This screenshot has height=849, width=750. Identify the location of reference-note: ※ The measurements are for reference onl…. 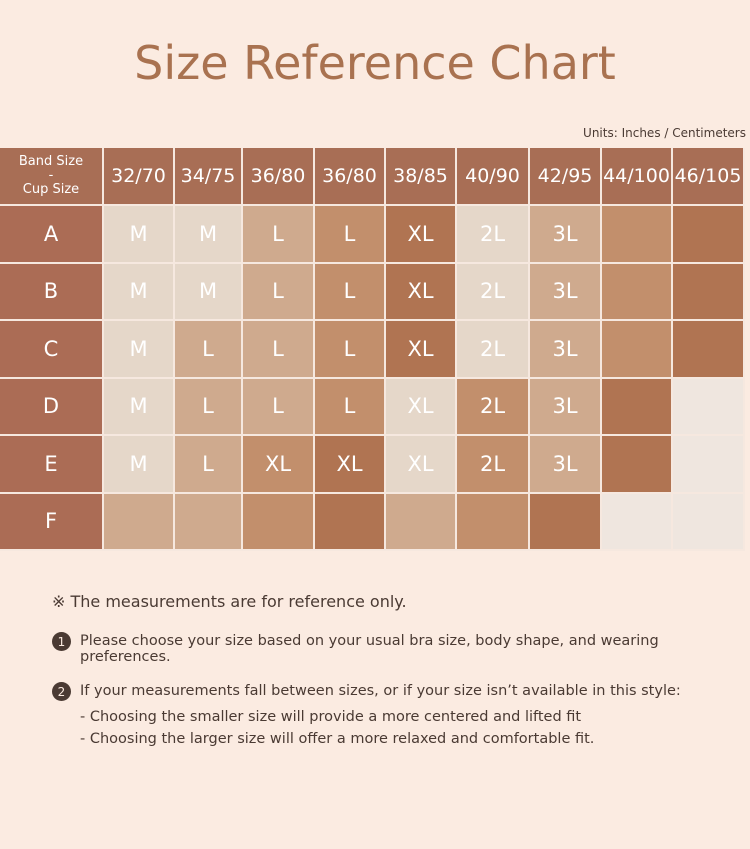
(229, 601).